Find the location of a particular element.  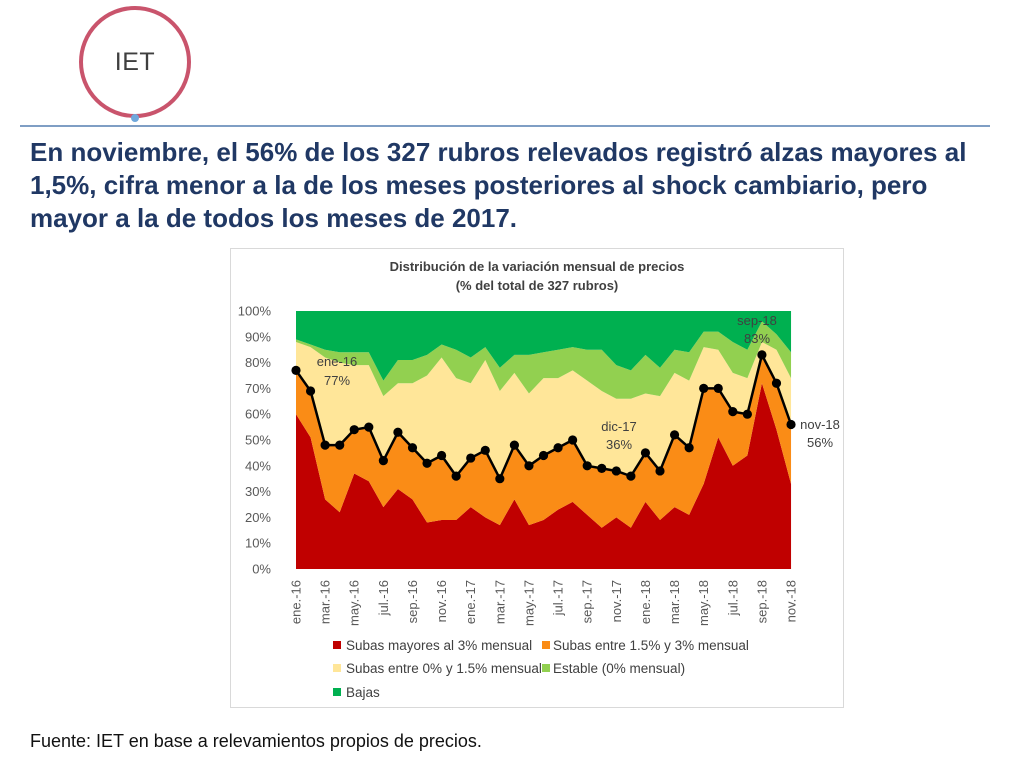

iet-logo: IET is located at coordinates (135, 62).